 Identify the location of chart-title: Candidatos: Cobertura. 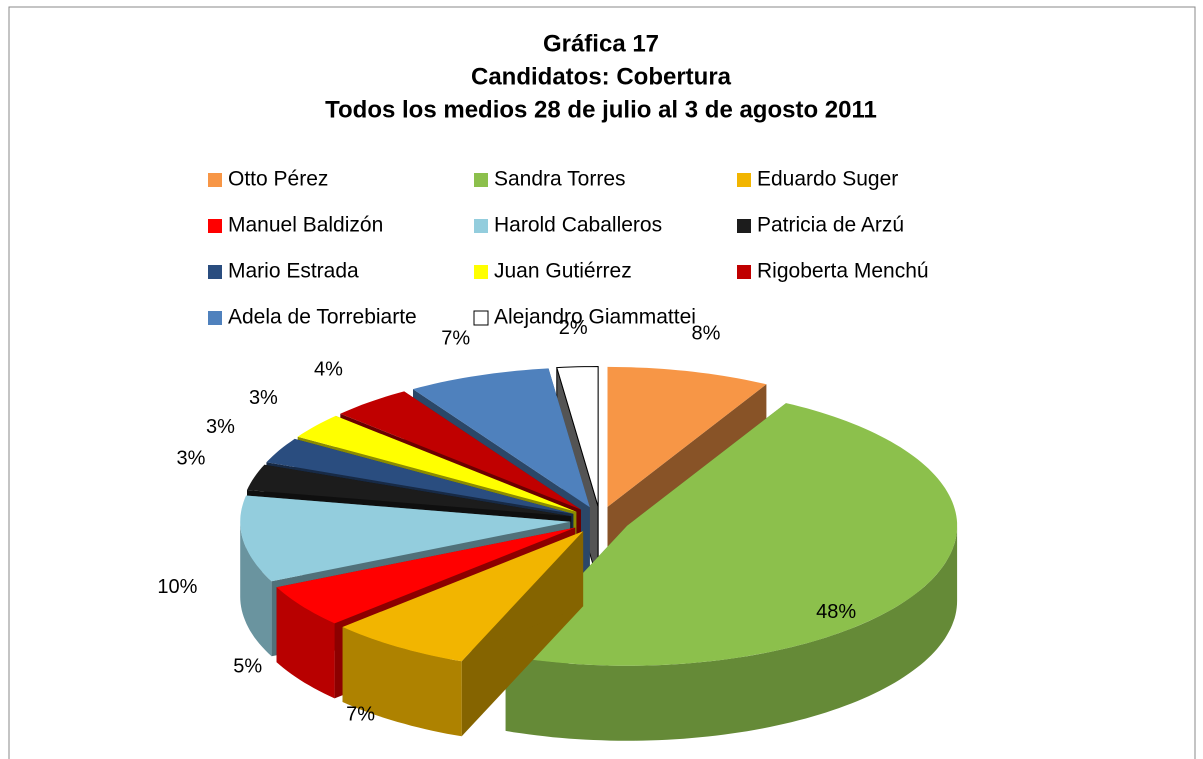
(601, 76).